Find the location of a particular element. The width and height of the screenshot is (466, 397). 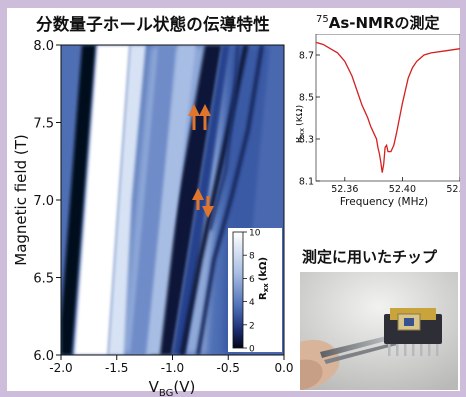

map-y-tick-label: 8.0 is located at coordinates (43, 46).